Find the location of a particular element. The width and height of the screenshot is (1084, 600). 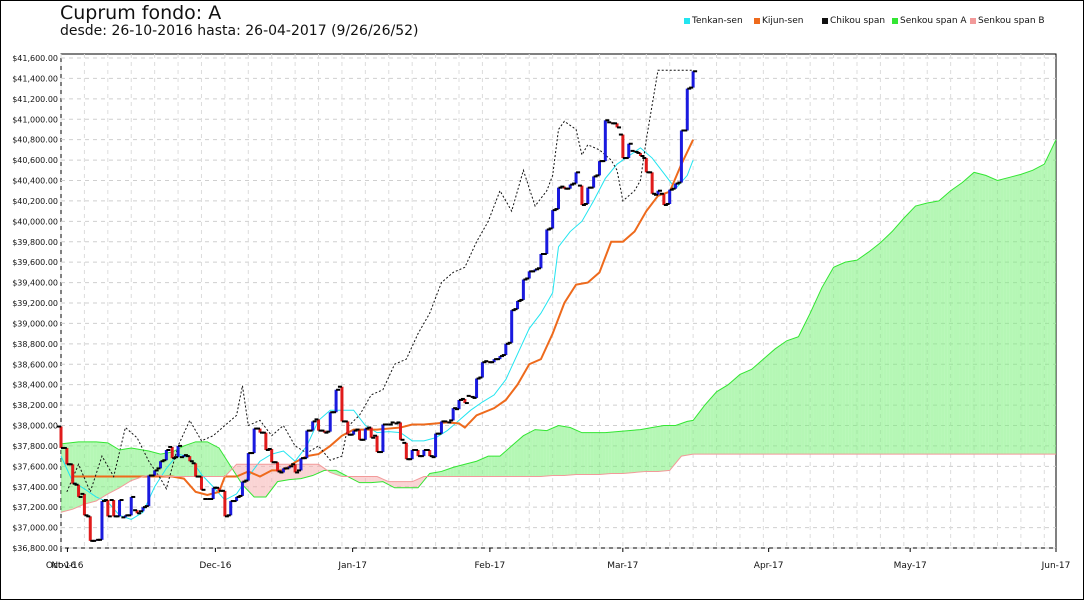

y-tick-label: $36,800.00 is located at coordinates (35, 548).